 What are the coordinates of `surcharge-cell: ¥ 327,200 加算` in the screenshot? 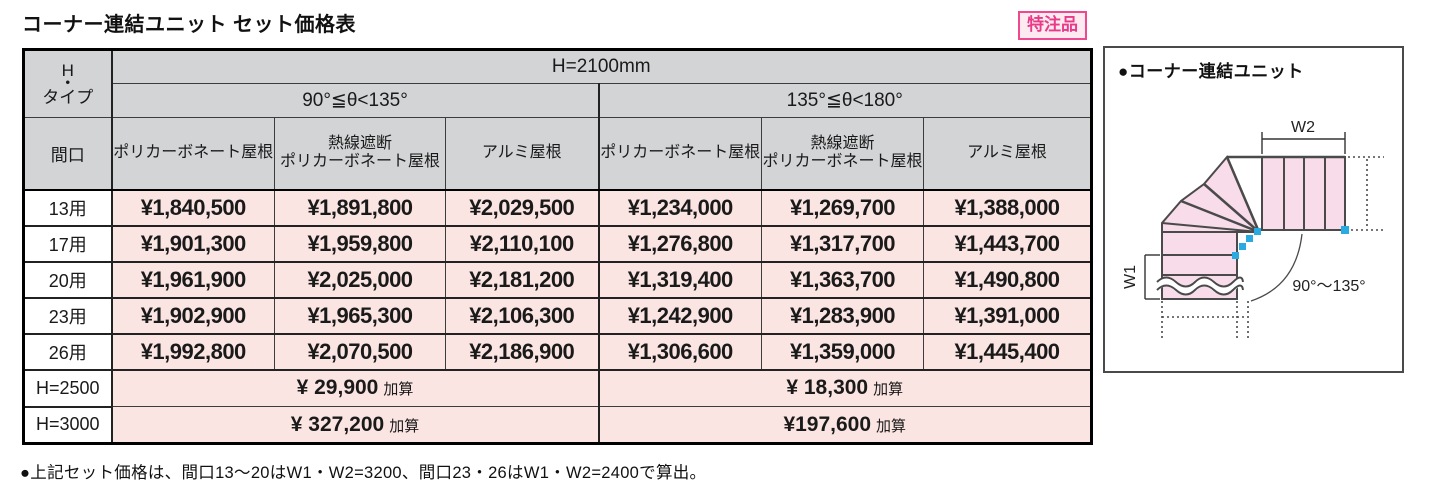 It's located at (355, 425).